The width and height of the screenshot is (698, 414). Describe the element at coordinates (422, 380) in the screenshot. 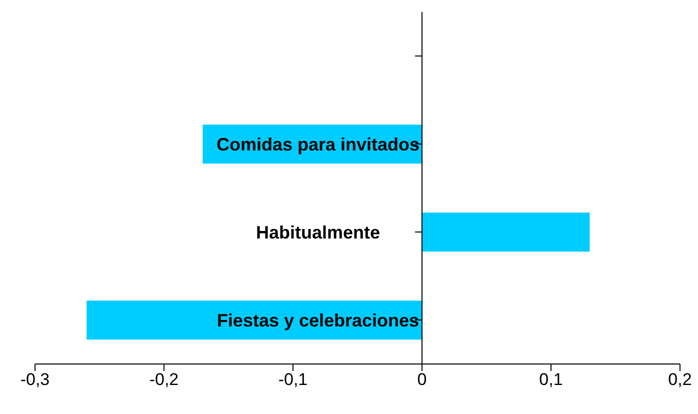

I see `x-tick-label: 0` at that location.